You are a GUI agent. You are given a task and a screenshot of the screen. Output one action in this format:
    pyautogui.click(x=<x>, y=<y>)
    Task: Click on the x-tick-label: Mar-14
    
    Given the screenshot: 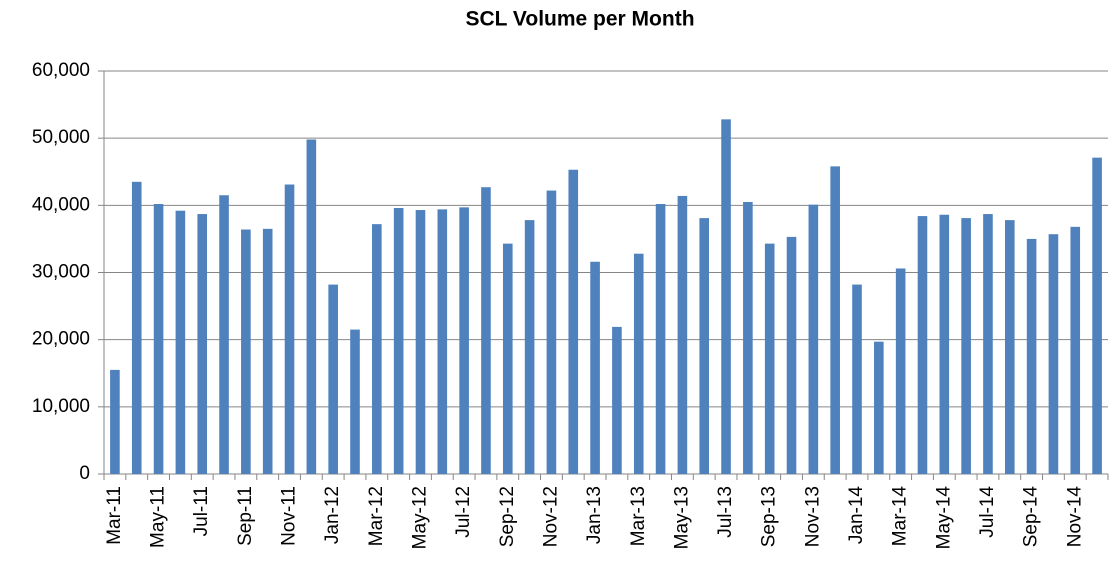 What is the action you would take?
    pyautogui.click(x=900, y=516)
    